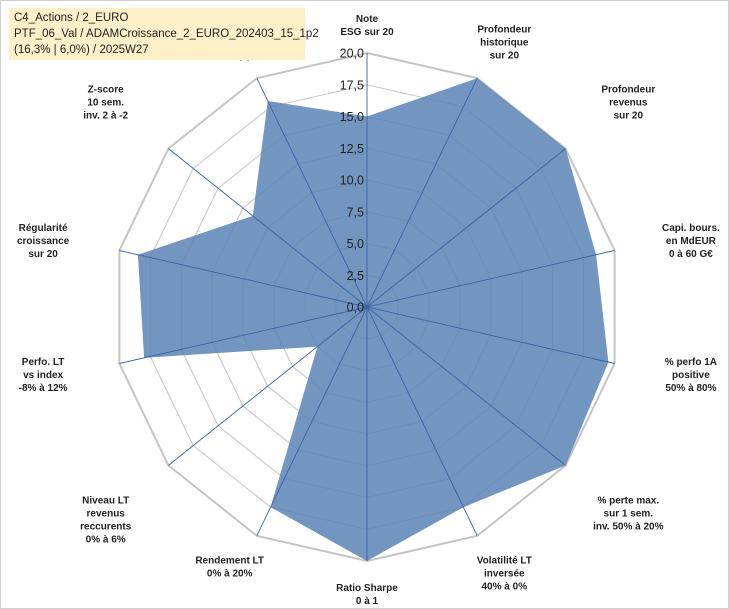 The width and height of the screenshot is (729, 609). What do you see at coordinates (81, 50) in the screenshot?
I see `info-line-stats: (16,3% | 6,0%) / 2025W27` at bounding box center [81, 50].